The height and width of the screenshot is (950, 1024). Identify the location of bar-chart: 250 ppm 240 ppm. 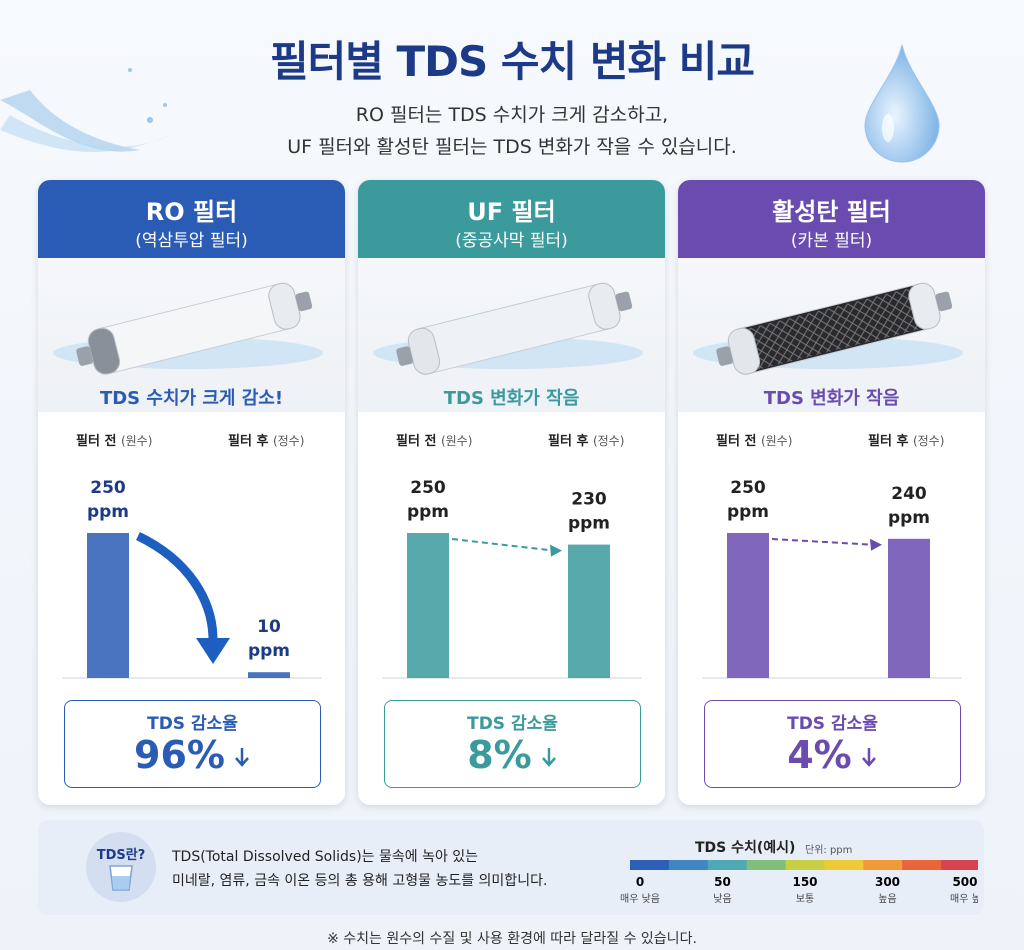
(832, 578).